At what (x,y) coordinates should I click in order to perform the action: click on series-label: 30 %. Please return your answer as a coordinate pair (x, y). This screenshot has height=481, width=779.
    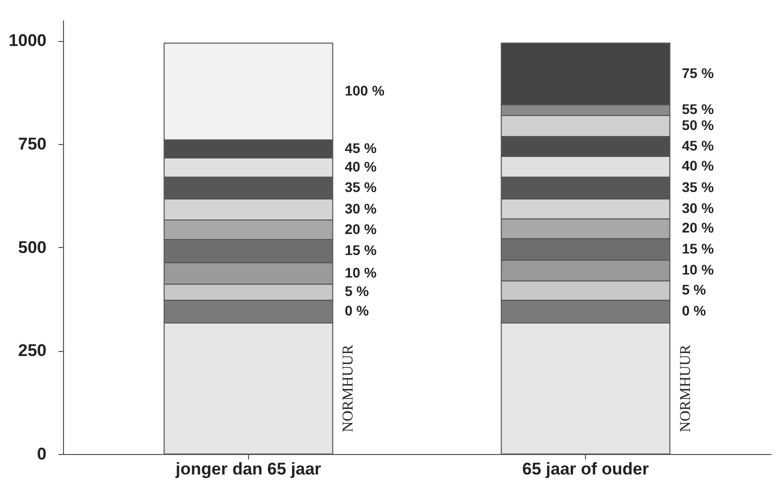
    Looking at the image, I should click on (361, 208).